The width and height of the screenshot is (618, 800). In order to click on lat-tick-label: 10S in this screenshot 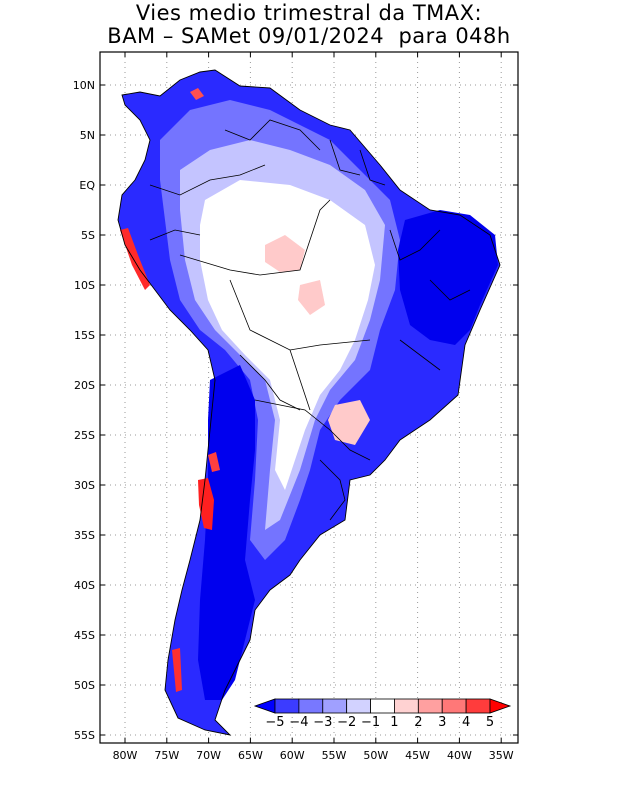, I will do `click(84, 285)`.